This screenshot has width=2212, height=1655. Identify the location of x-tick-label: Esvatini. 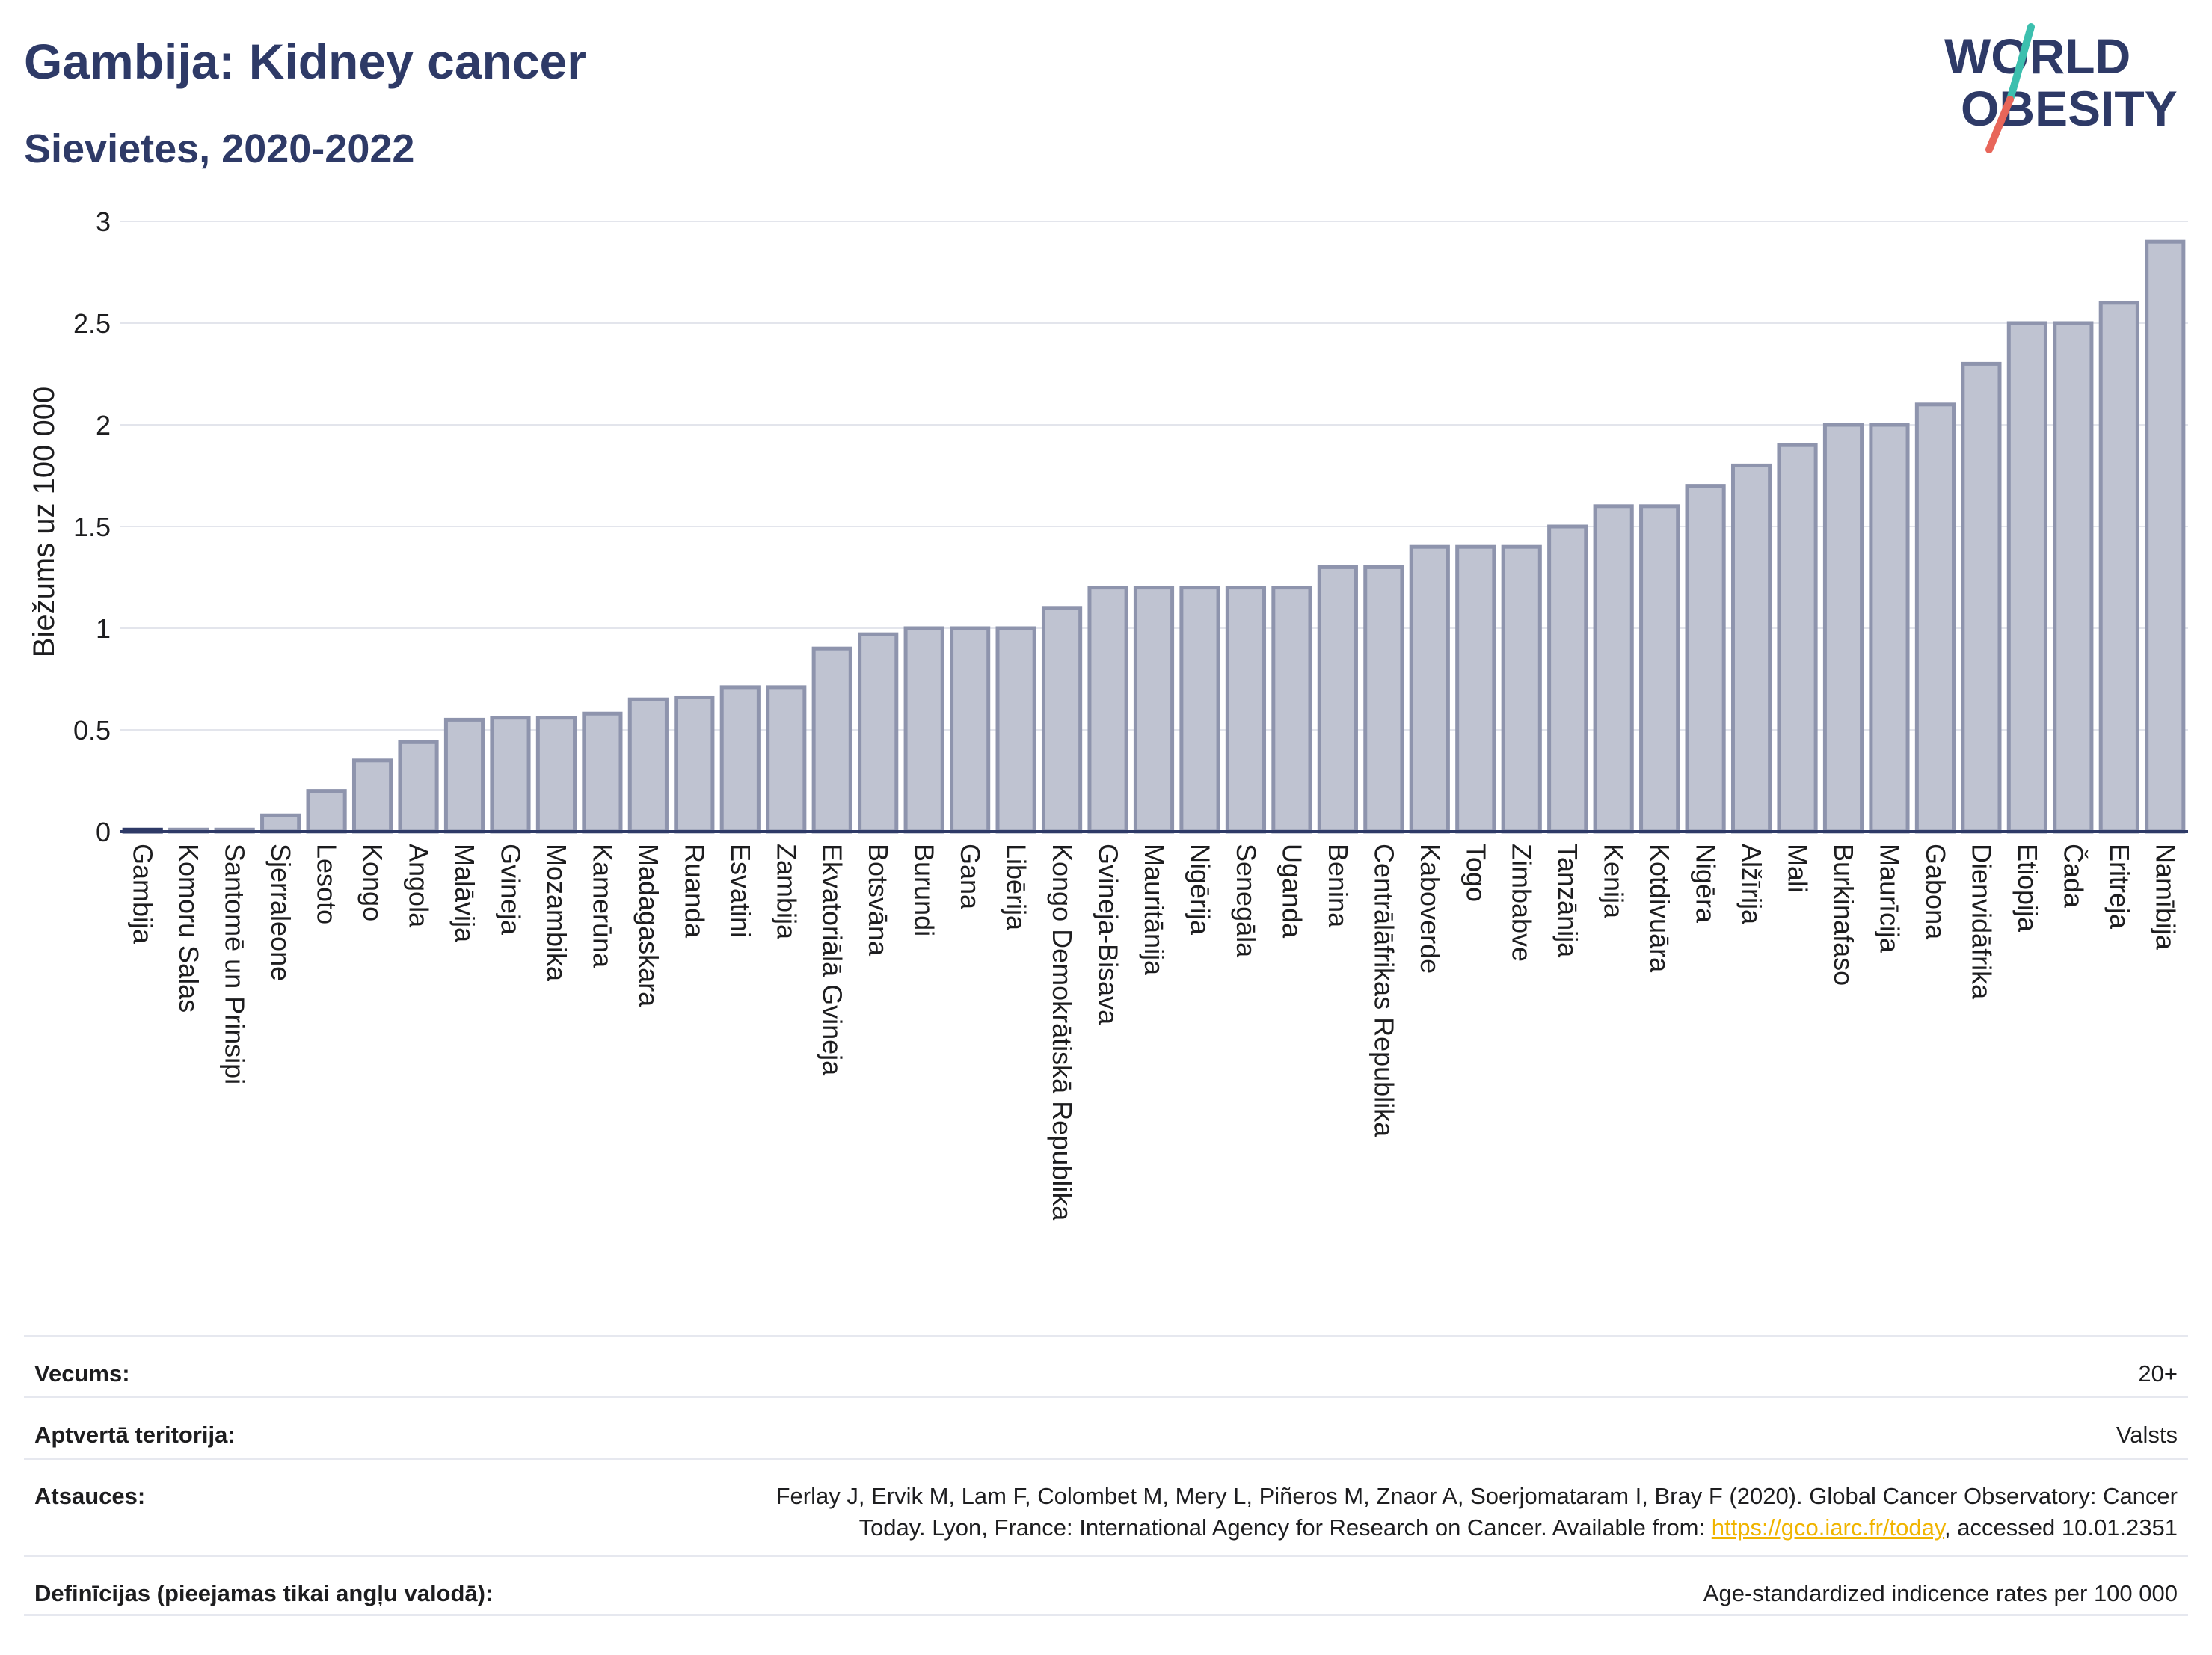
(740, 891).